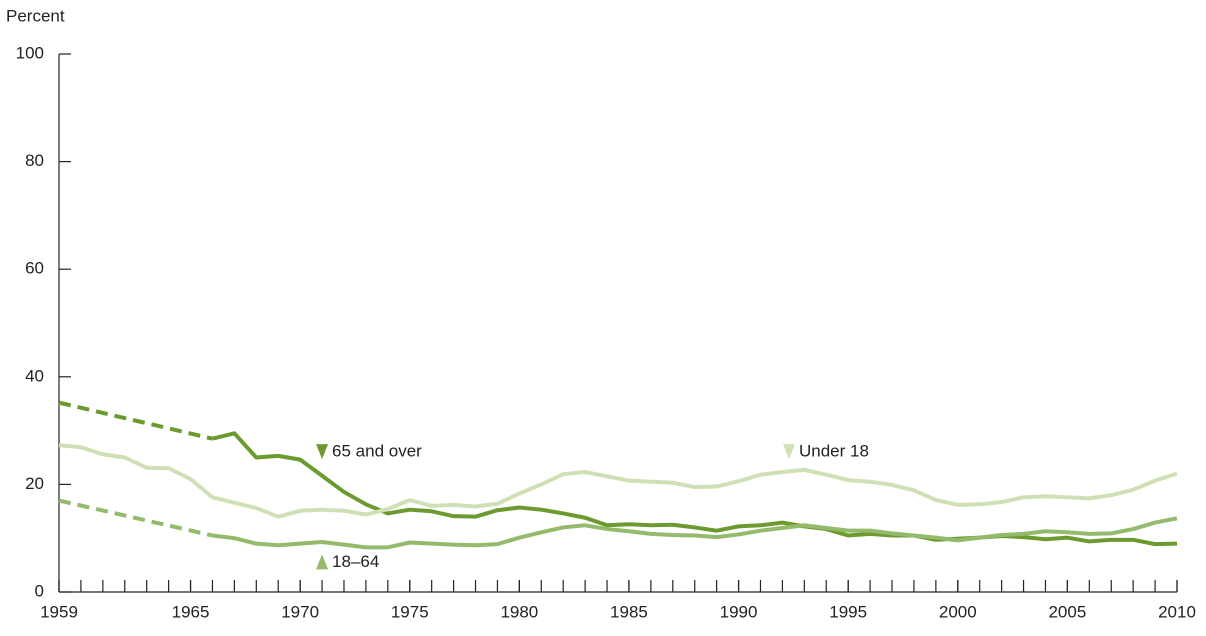  What do you see at coordinates (34, 268) in the screenshot?
I see `y-tick-label: 60` at bounding box center [34, 268].